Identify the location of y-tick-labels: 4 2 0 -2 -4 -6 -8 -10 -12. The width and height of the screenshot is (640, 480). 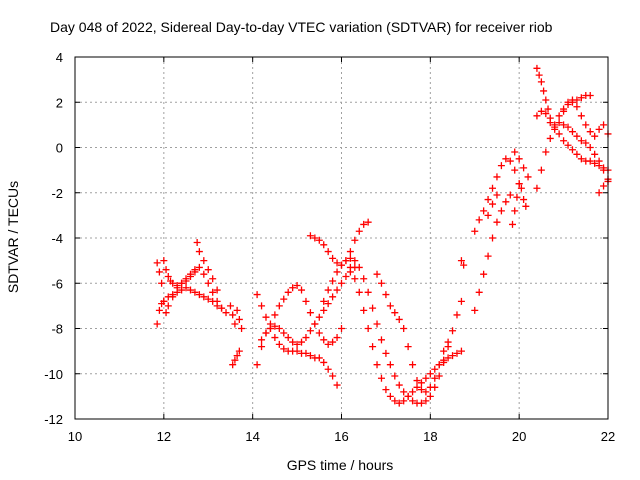
(53, 238).